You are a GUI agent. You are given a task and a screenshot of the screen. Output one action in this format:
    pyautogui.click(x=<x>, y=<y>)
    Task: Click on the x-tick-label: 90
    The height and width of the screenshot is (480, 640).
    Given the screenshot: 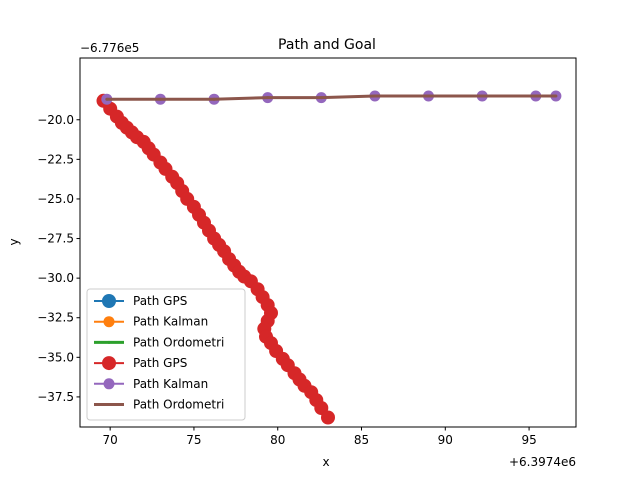 What is the action you would take?
    pyautogui.click(x=445, y=440)
    